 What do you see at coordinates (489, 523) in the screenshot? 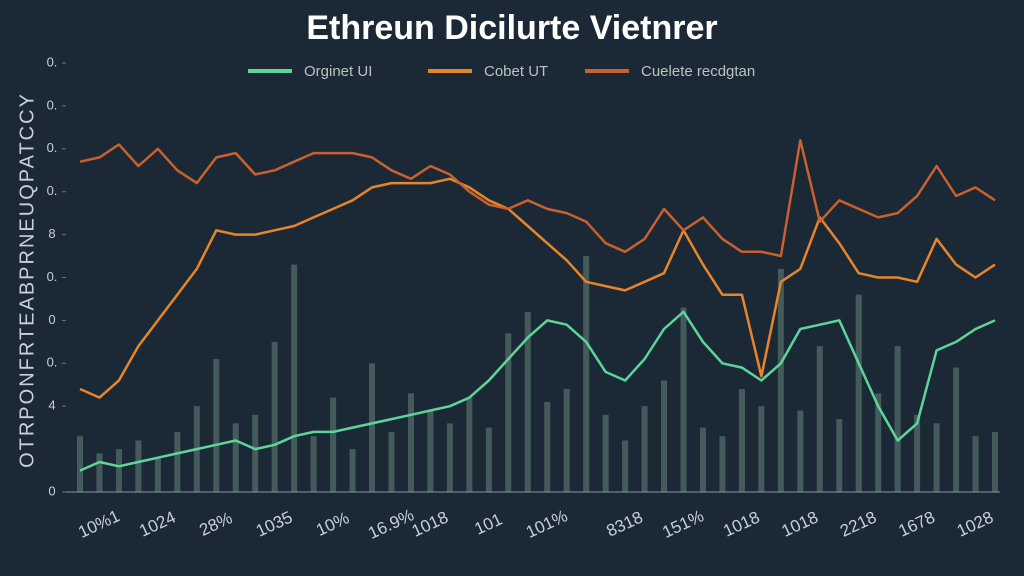
I see `x-tick-label: 101` at bounding box center [489, 523].